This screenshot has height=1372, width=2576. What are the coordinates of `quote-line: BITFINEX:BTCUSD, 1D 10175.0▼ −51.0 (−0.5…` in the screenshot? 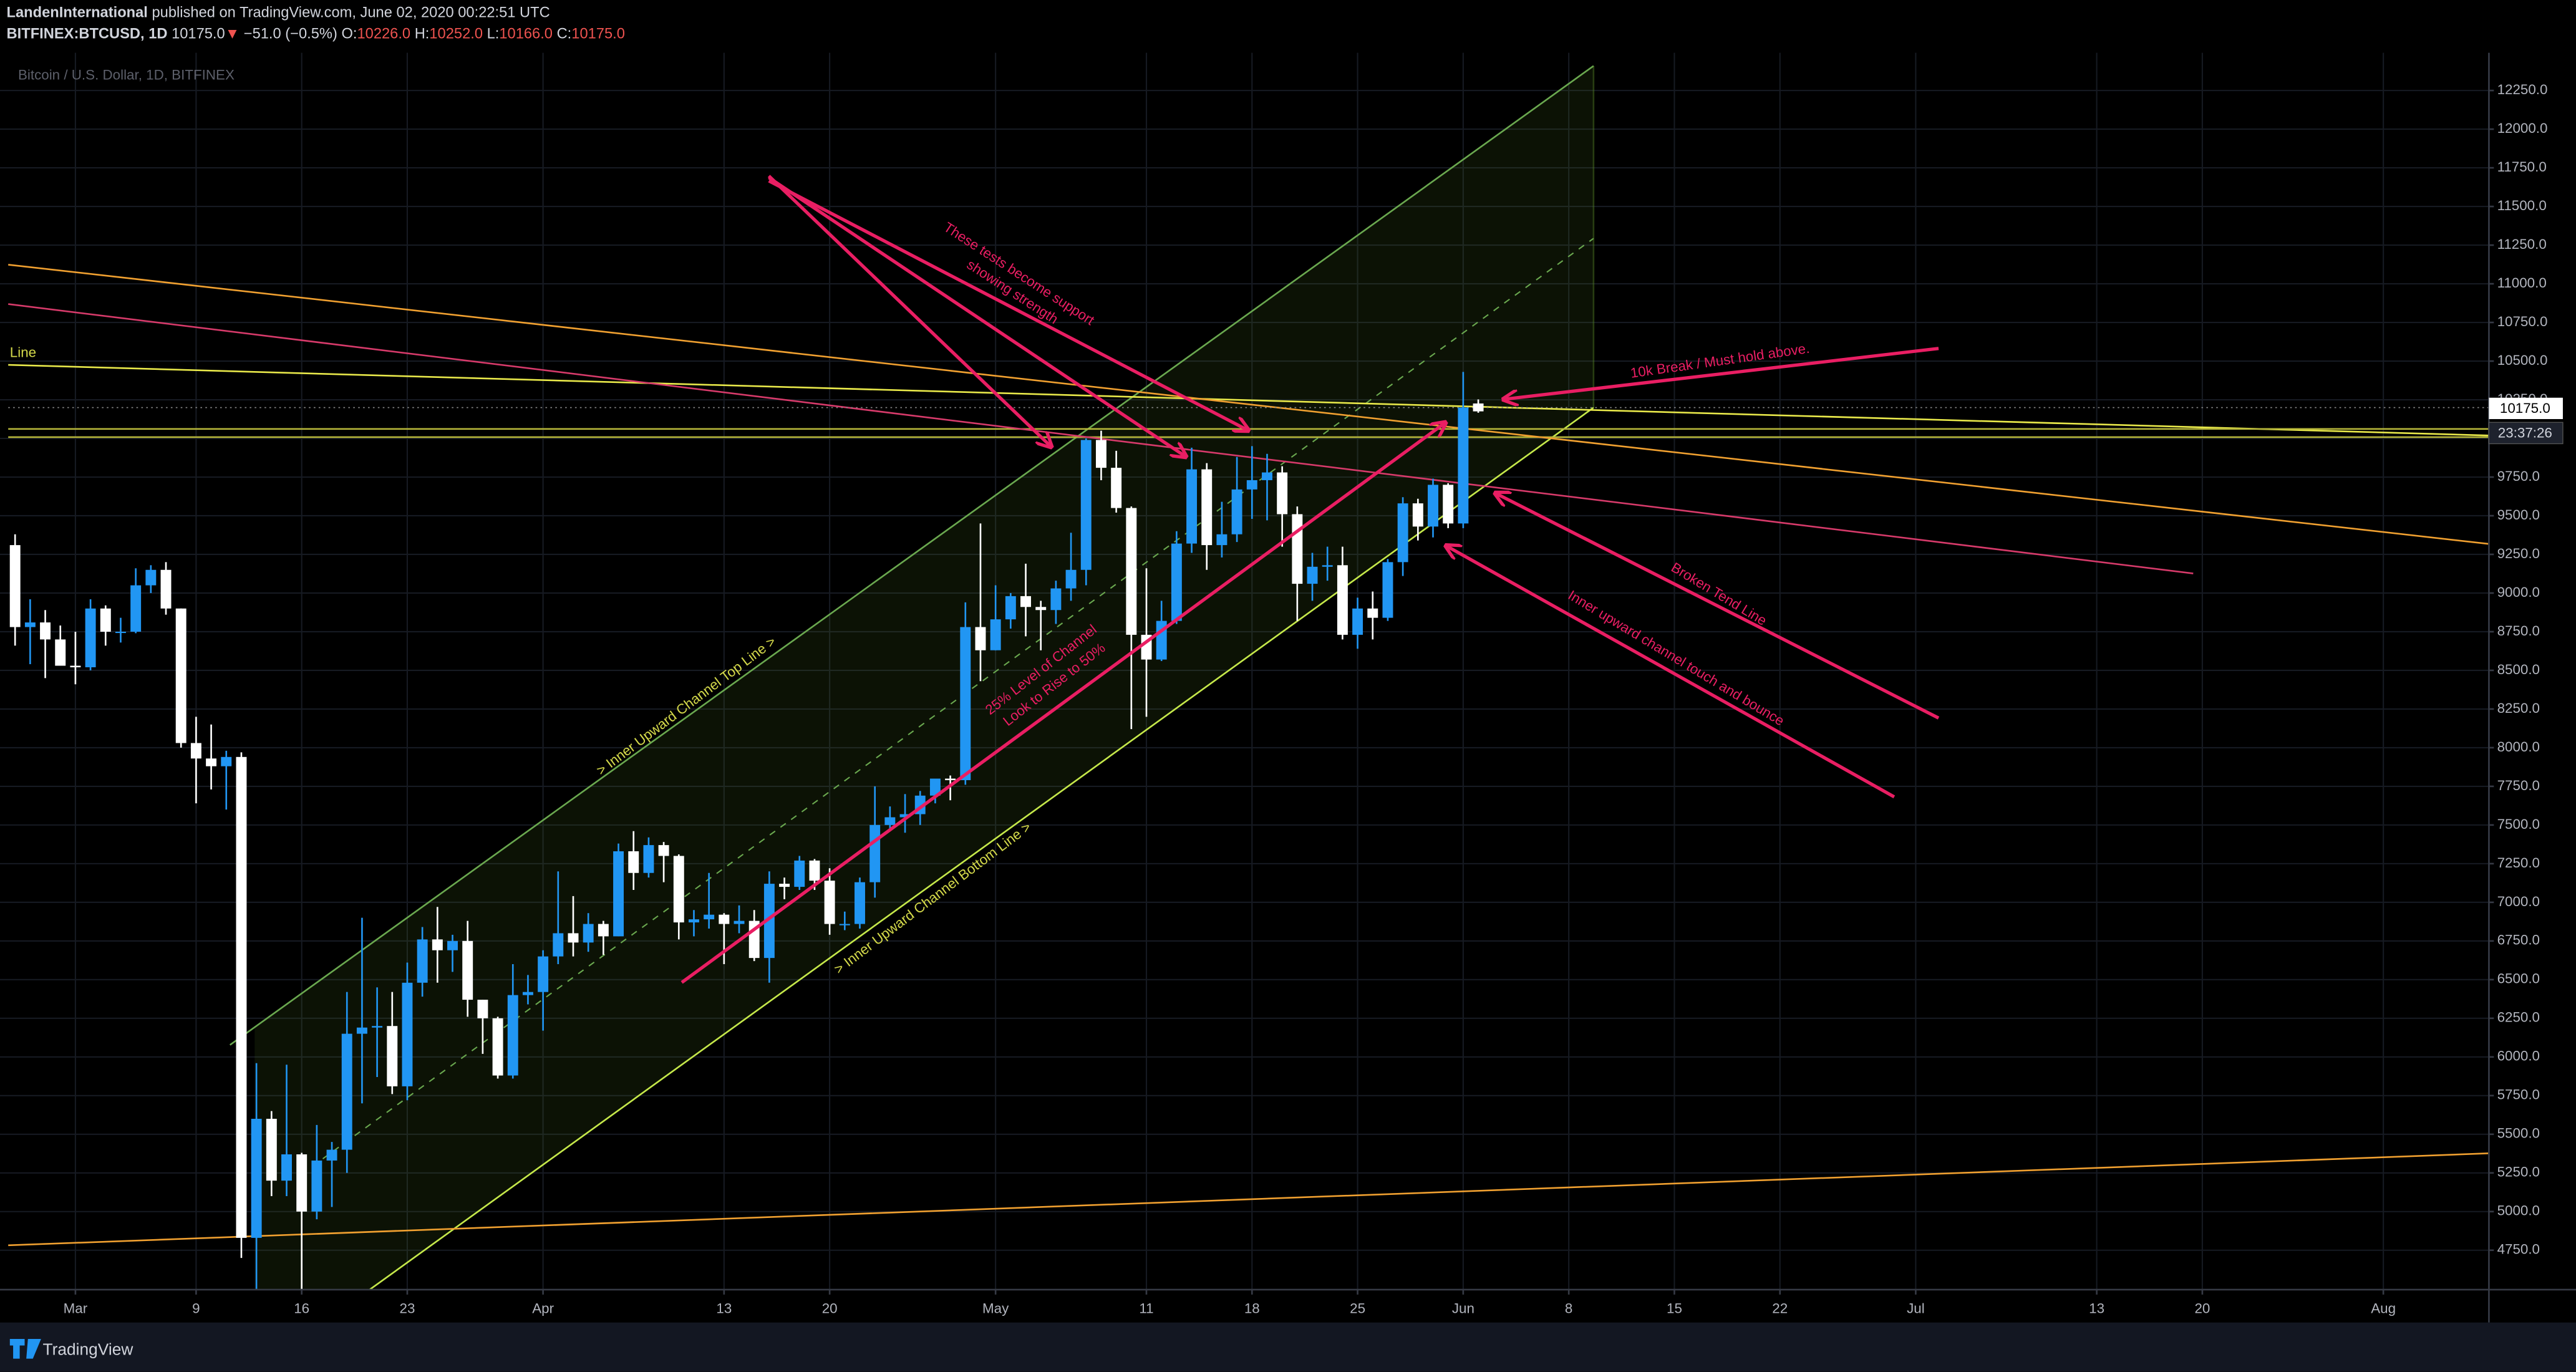 It's located at (316, 34).